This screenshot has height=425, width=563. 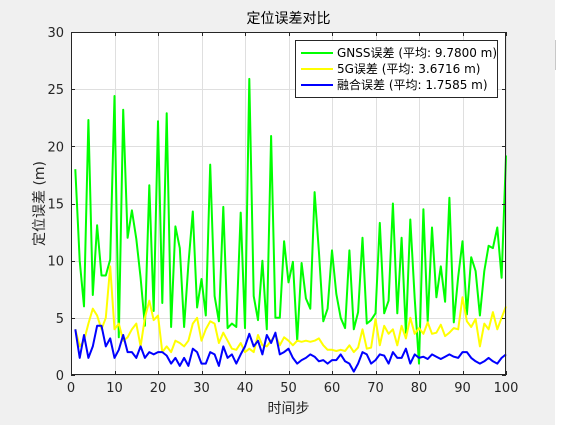 What do you see at coordinates (332, 388) in the screenshot?
I see `x-tick-label: 60` at bounding box center [332, 388].